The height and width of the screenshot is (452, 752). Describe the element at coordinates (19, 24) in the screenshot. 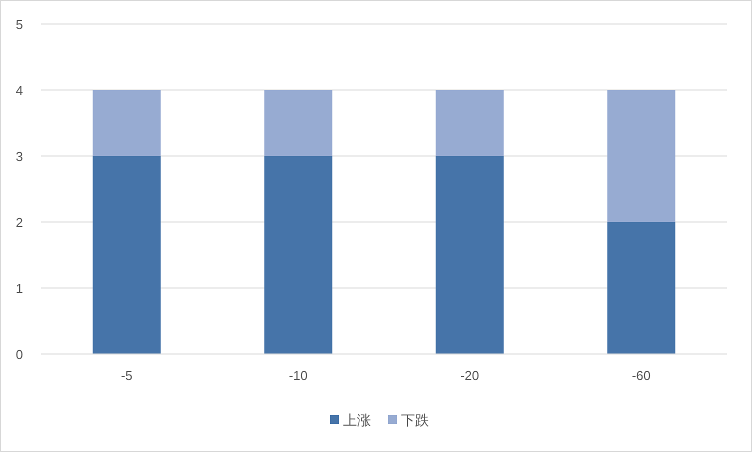

I see `y-tick-label: 5` at that location.